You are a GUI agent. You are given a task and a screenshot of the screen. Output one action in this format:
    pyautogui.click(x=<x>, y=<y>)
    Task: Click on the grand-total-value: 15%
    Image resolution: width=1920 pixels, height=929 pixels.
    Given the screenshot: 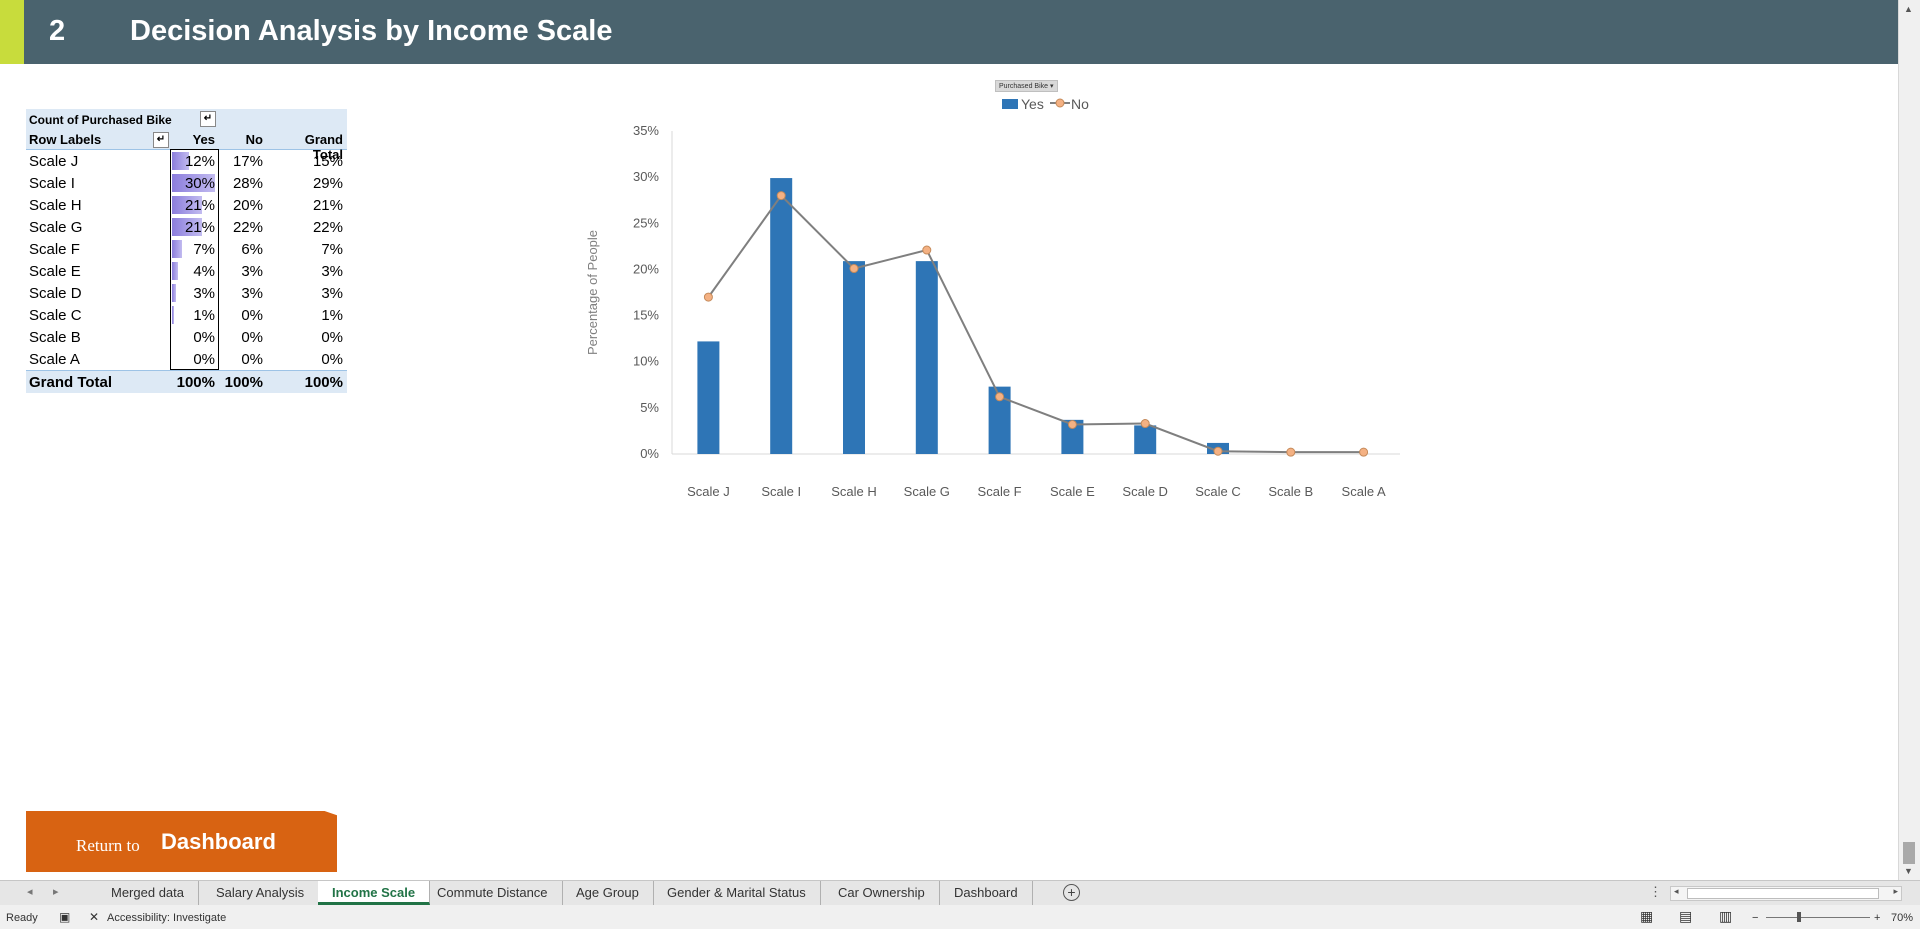 What is the action you would take?
    pyautogui.click(x=327, y=161)
    